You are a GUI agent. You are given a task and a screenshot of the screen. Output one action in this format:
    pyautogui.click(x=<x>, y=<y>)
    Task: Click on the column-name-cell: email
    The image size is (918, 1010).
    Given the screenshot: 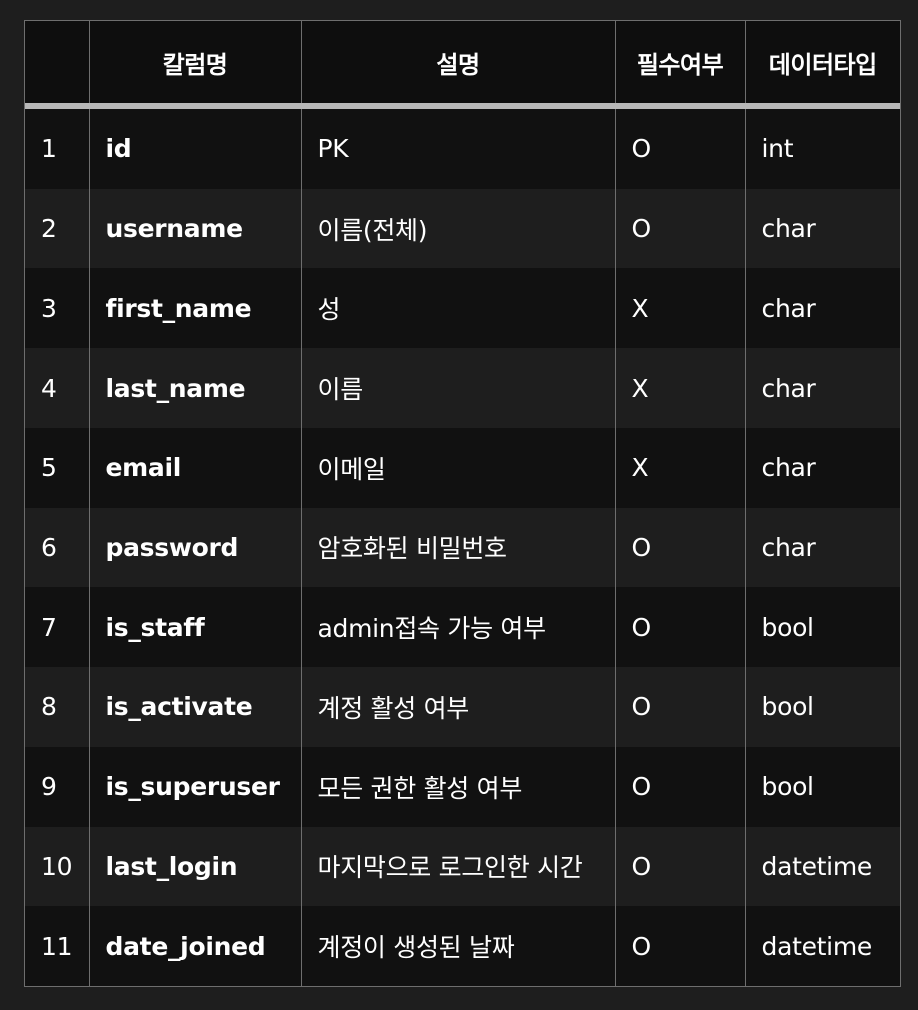 What is the action you would take?
    pyautogui.click(x=194, y=467)
    